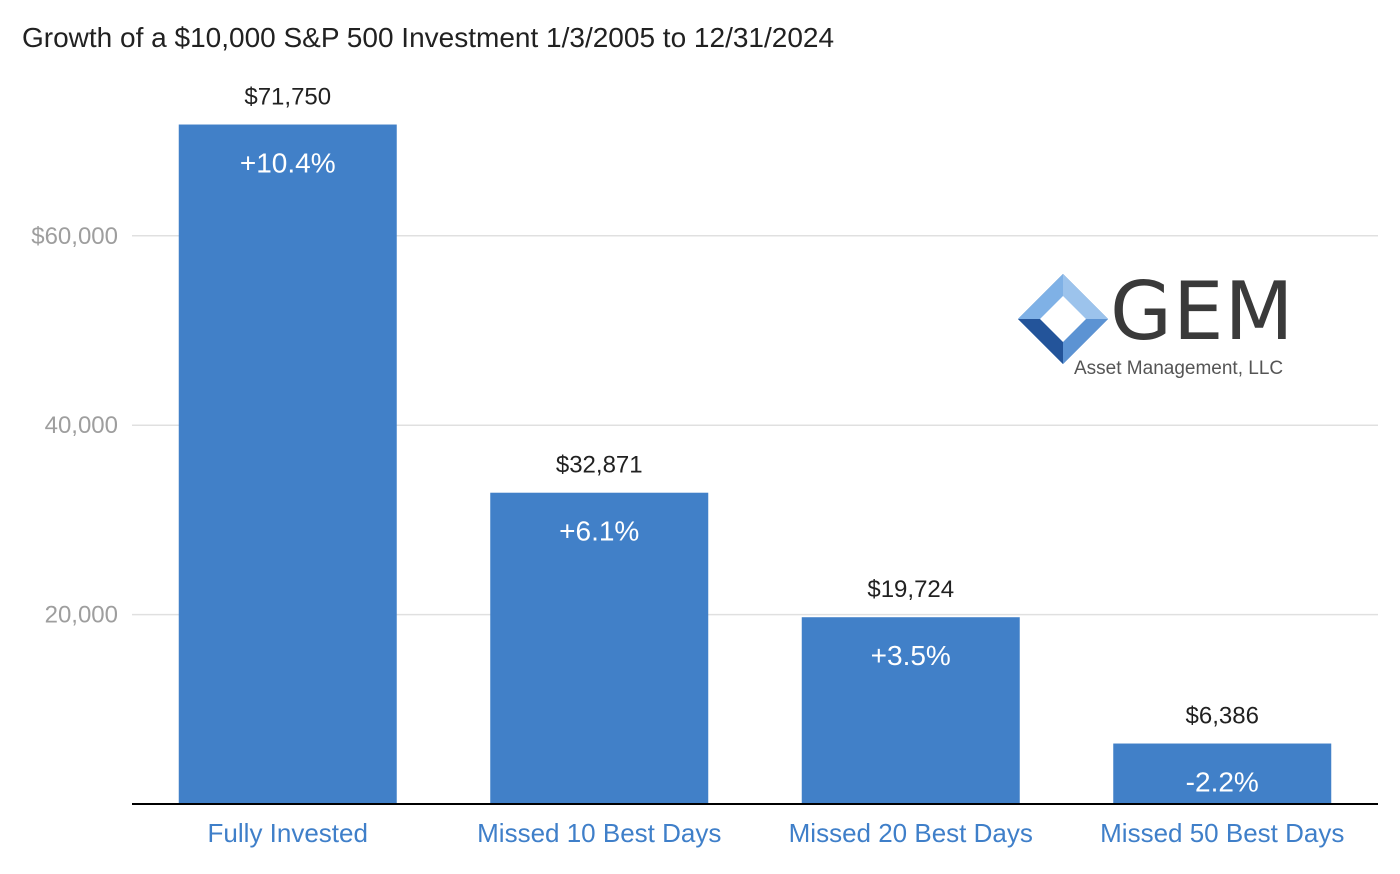  I want to click on value-label: $19,724, so click(910, 589).